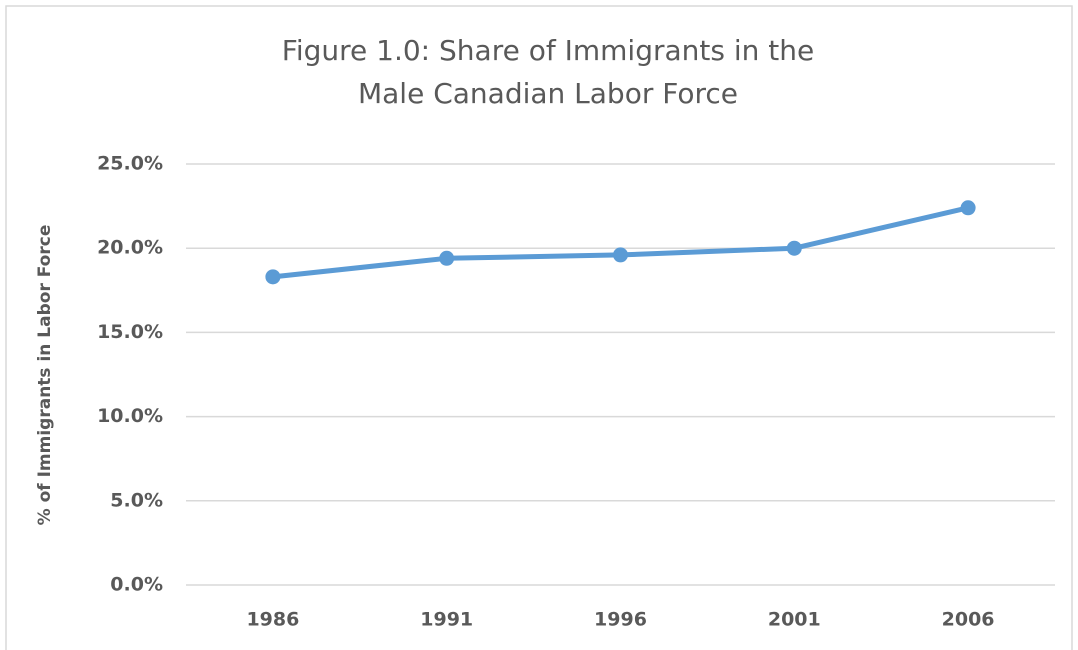 This screenshot has height=650, width=1078. What do you see at coordinates (136, 500) in the screenshot?
I see `y-tick-label: 5.0%` at bounding box center [136, 500].